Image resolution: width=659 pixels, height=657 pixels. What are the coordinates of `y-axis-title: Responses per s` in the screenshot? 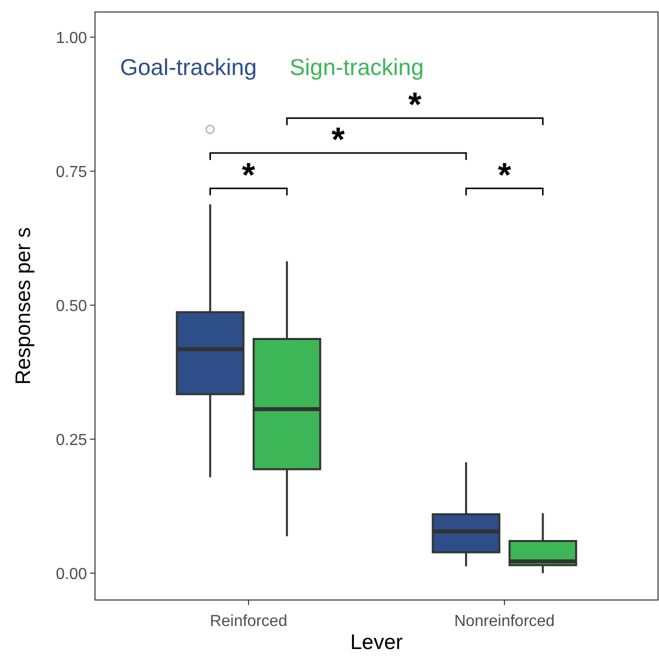 It's located at (23, 306).